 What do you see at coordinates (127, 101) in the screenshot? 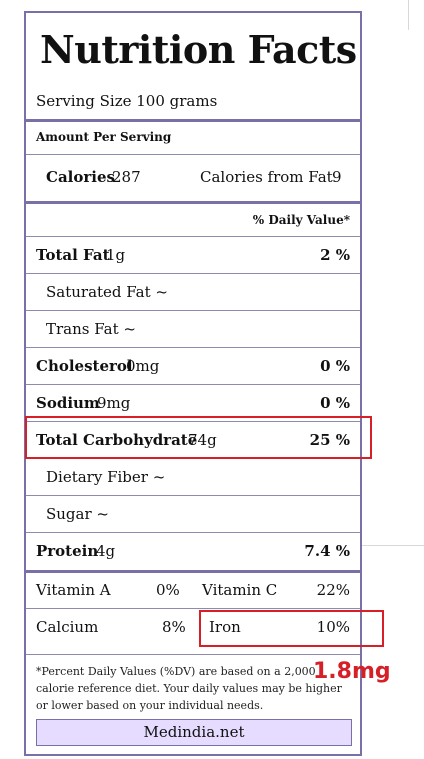
I see `serving-size: Serving Size 100 grams` at bounding box center [127, 101].